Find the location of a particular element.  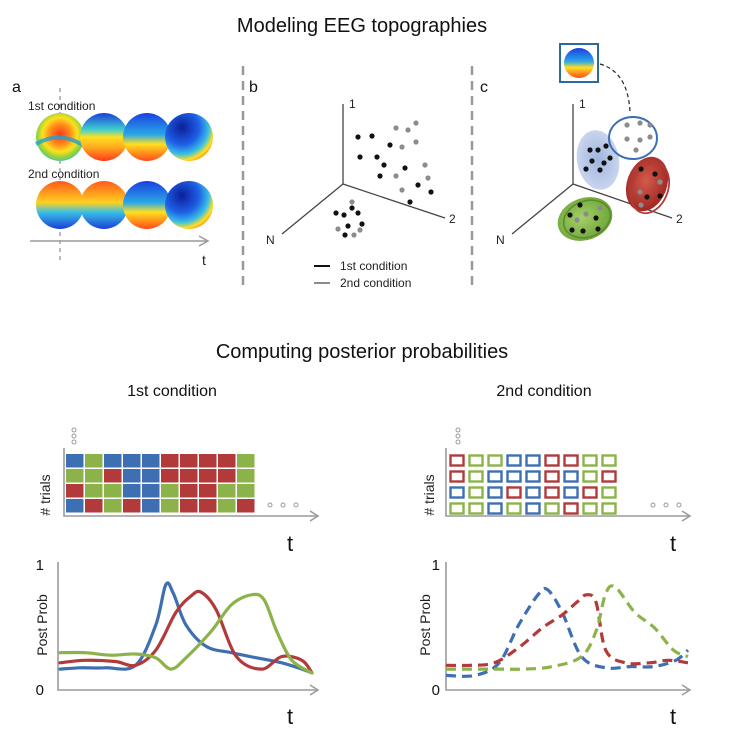

scatter-points is located at coordinates (383, 179).